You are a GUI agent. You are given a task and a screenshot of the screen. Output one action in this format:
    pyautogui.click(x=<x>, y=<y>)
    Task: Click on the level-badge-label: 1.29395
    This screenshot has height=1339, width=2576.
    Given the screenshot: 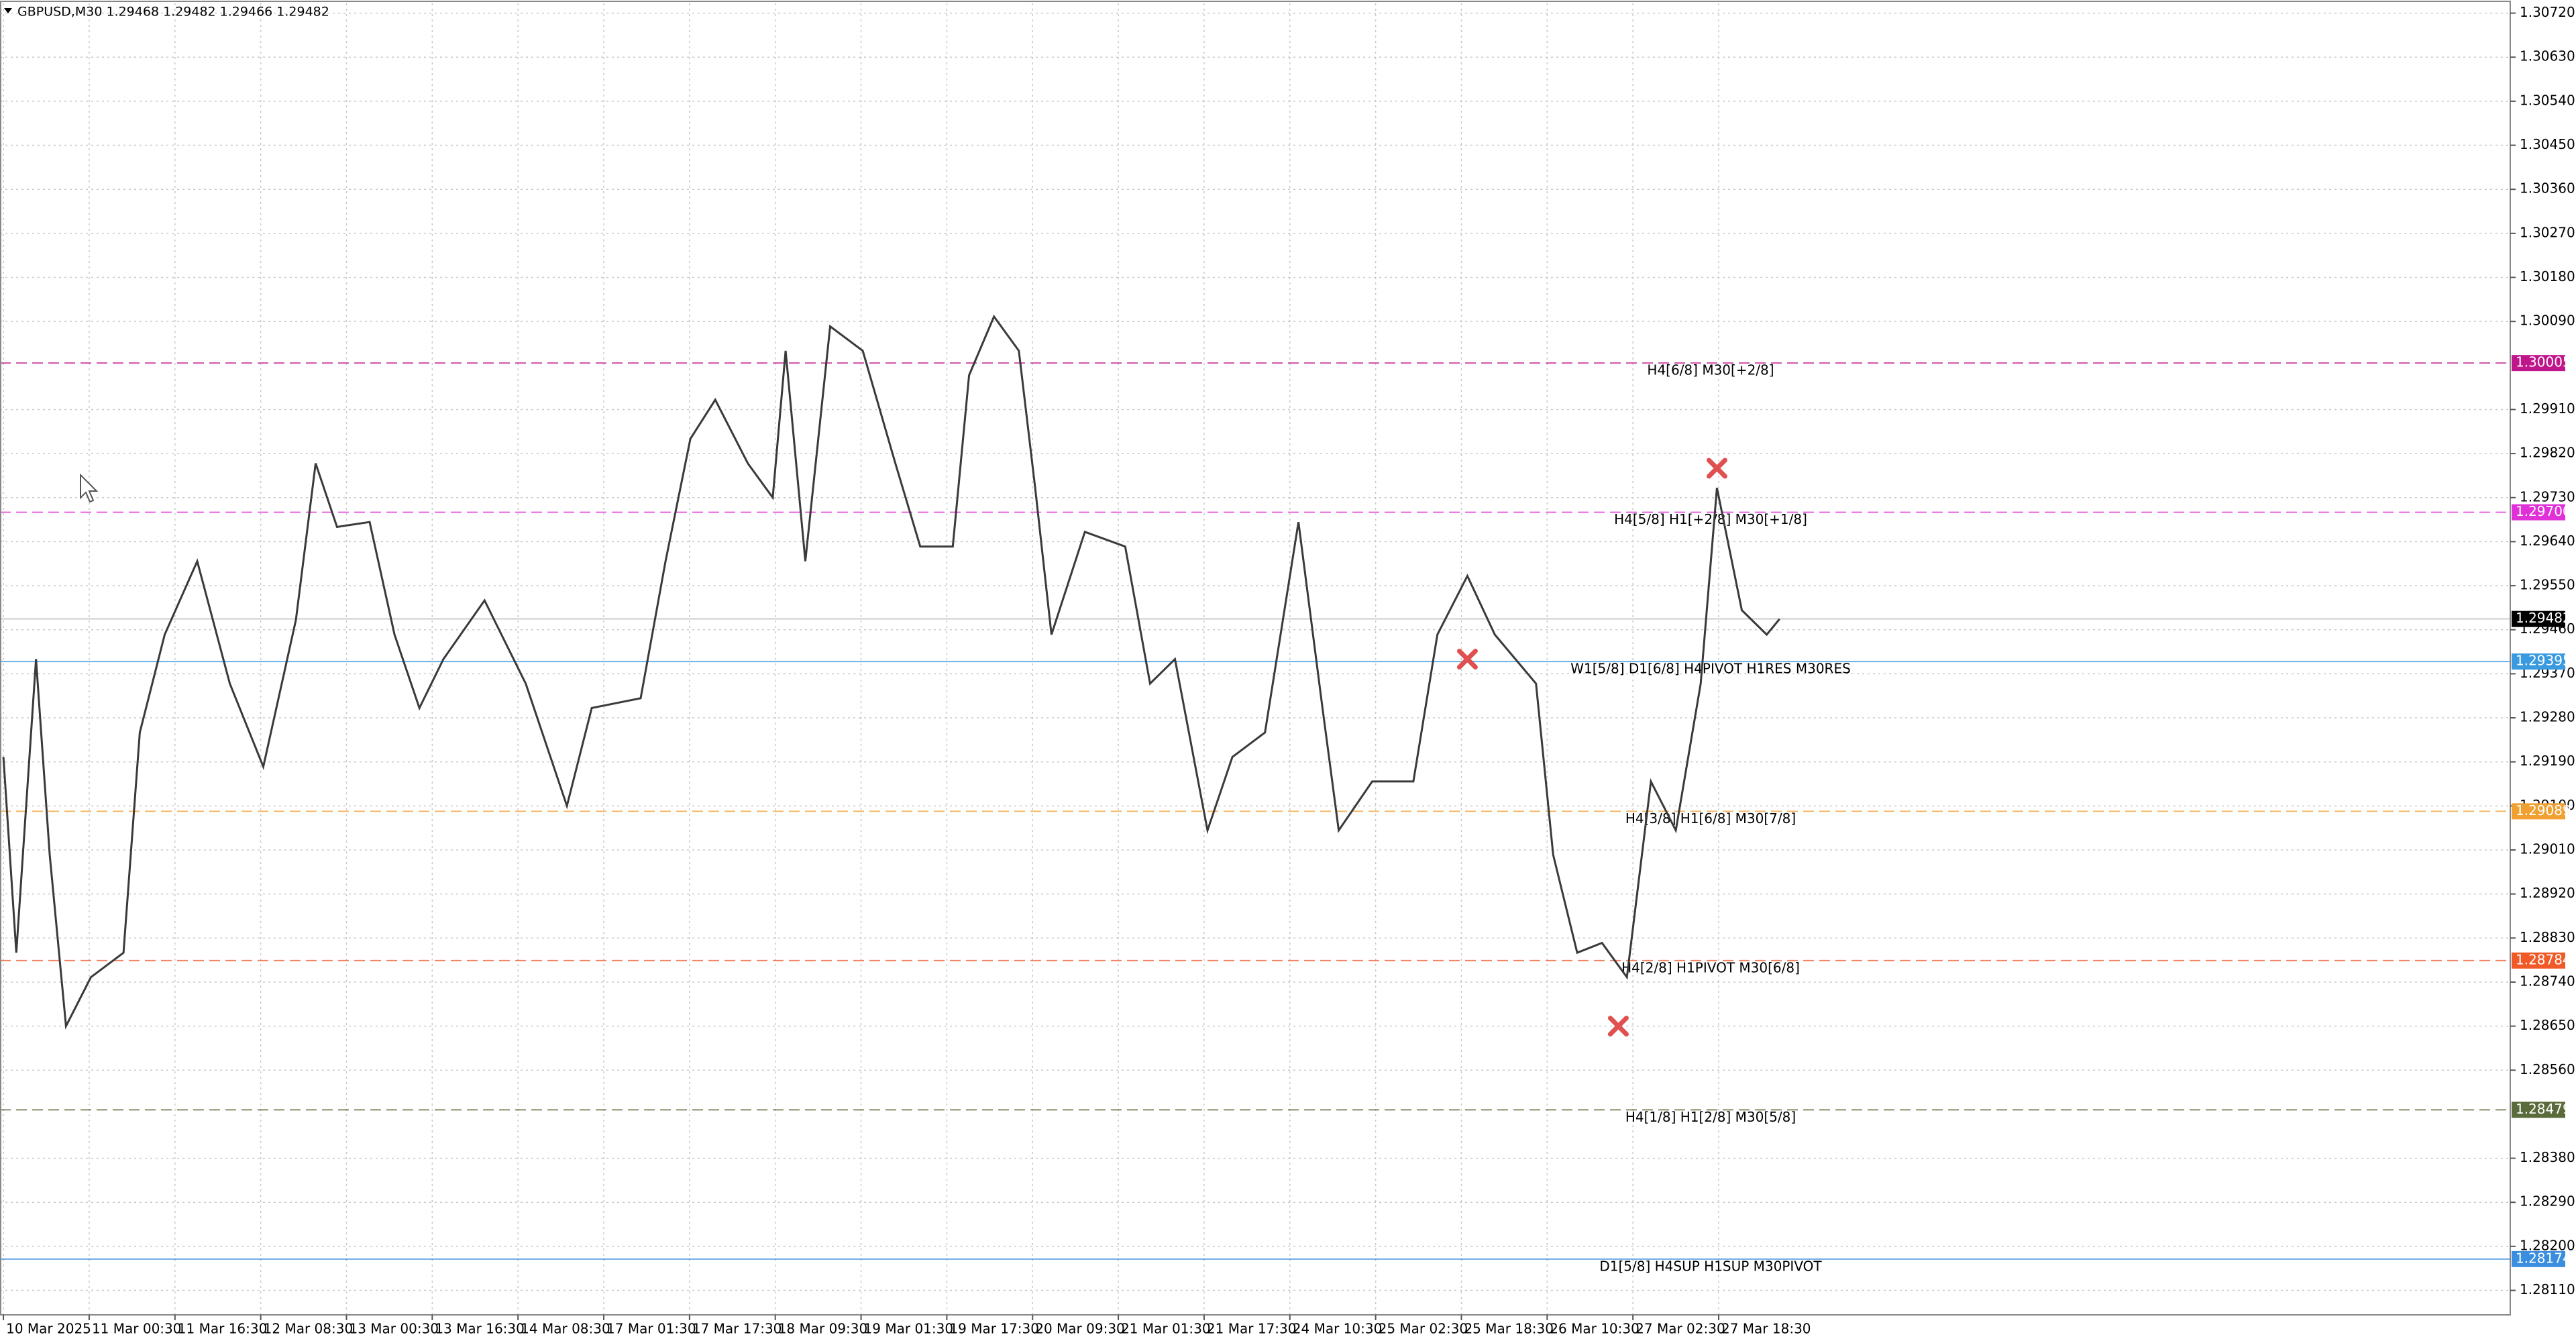 What is the action you would take?
    pyautogui.click(x=2543, y=661)
    